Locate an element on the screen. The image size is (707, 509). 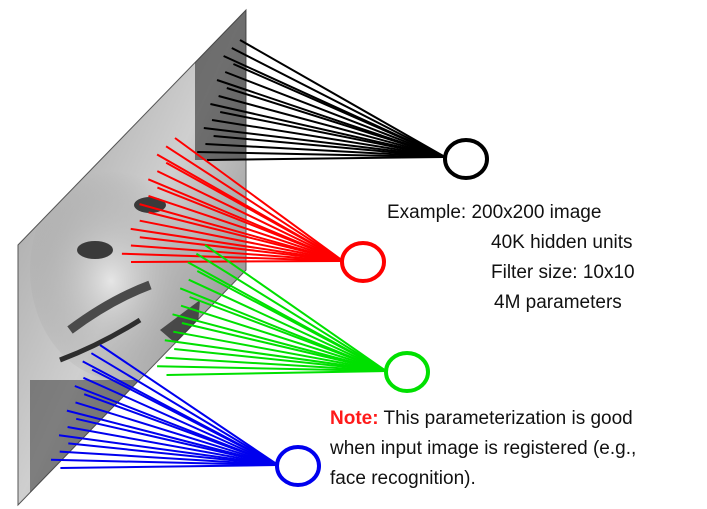
black-connections is located at coordinates (321, 100).